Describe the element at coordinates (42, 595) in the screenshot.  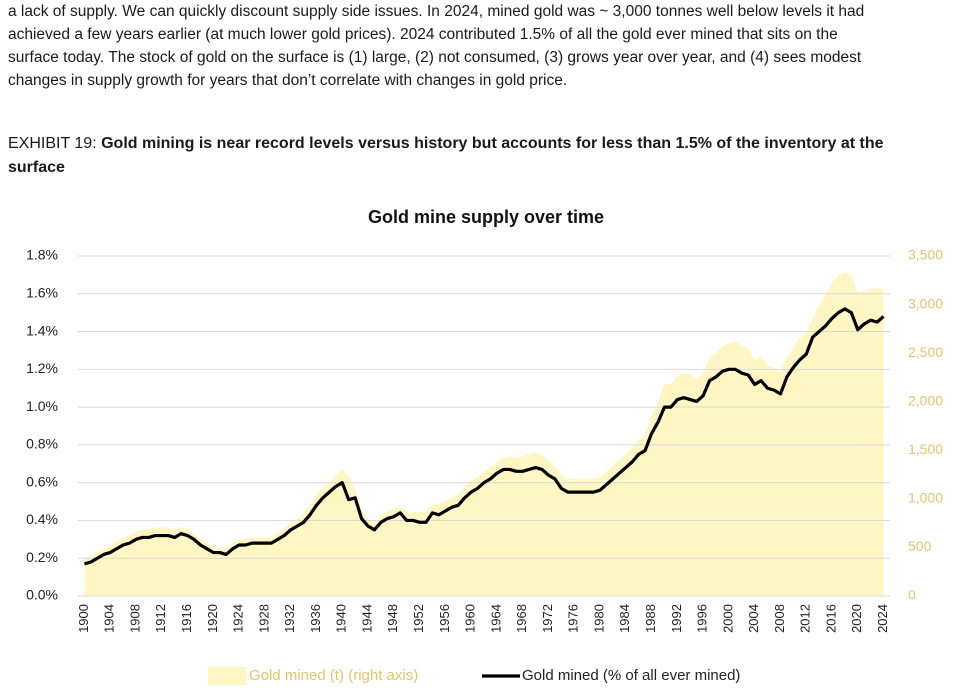
I see `y-tick-label: 0.0%` at that location.